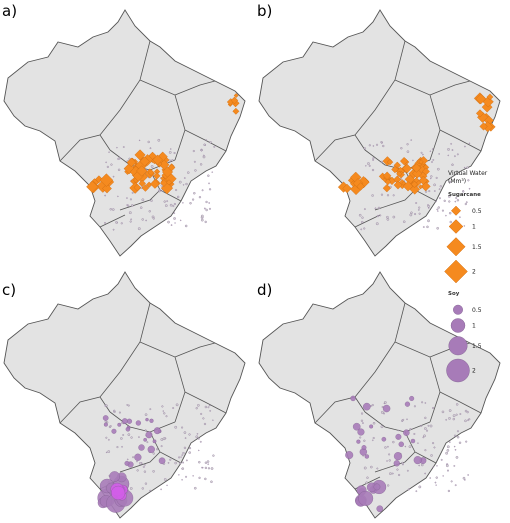 The width and height of the screenshot is (510, 523). What do you see at coordinates (264, 11) in the screenshot?
I see `panel-label: b)` at bounding box center [264, 11].